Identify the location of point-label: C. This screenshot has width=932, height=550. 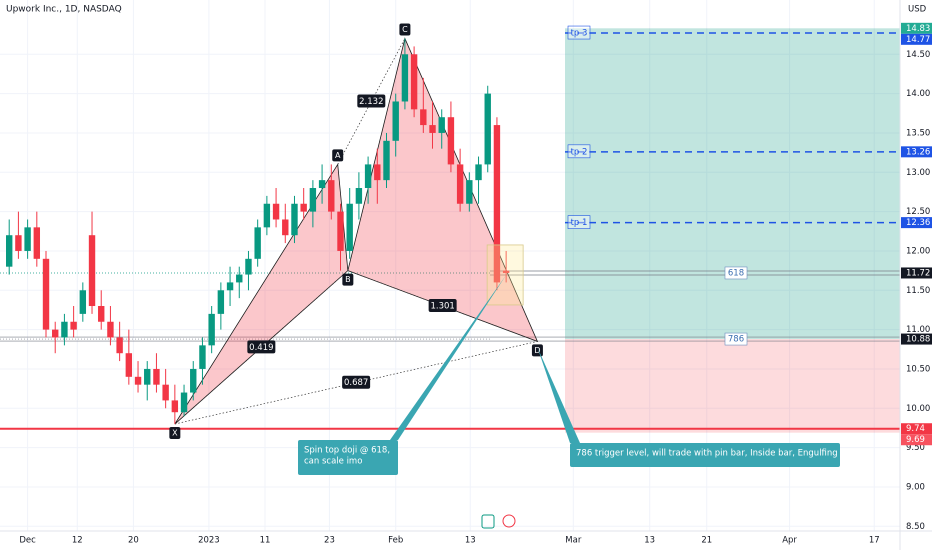
(405, 29).